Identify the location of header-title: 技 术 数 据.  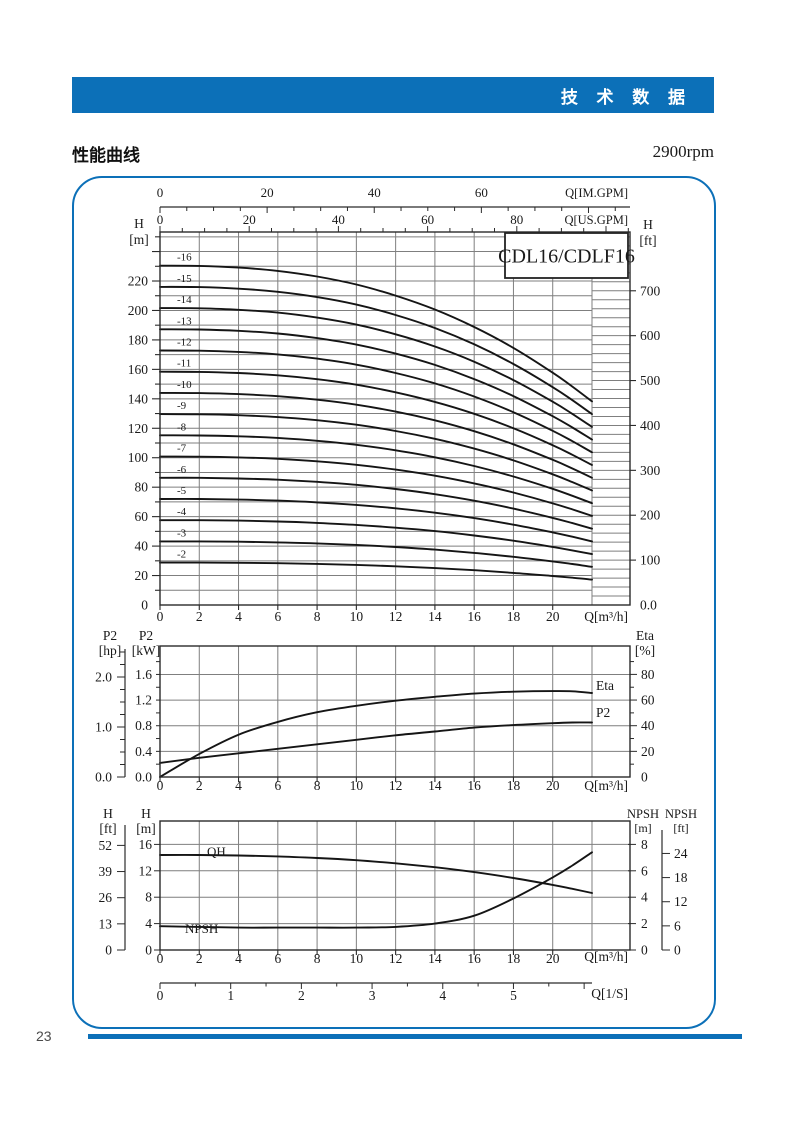
(626, 97).